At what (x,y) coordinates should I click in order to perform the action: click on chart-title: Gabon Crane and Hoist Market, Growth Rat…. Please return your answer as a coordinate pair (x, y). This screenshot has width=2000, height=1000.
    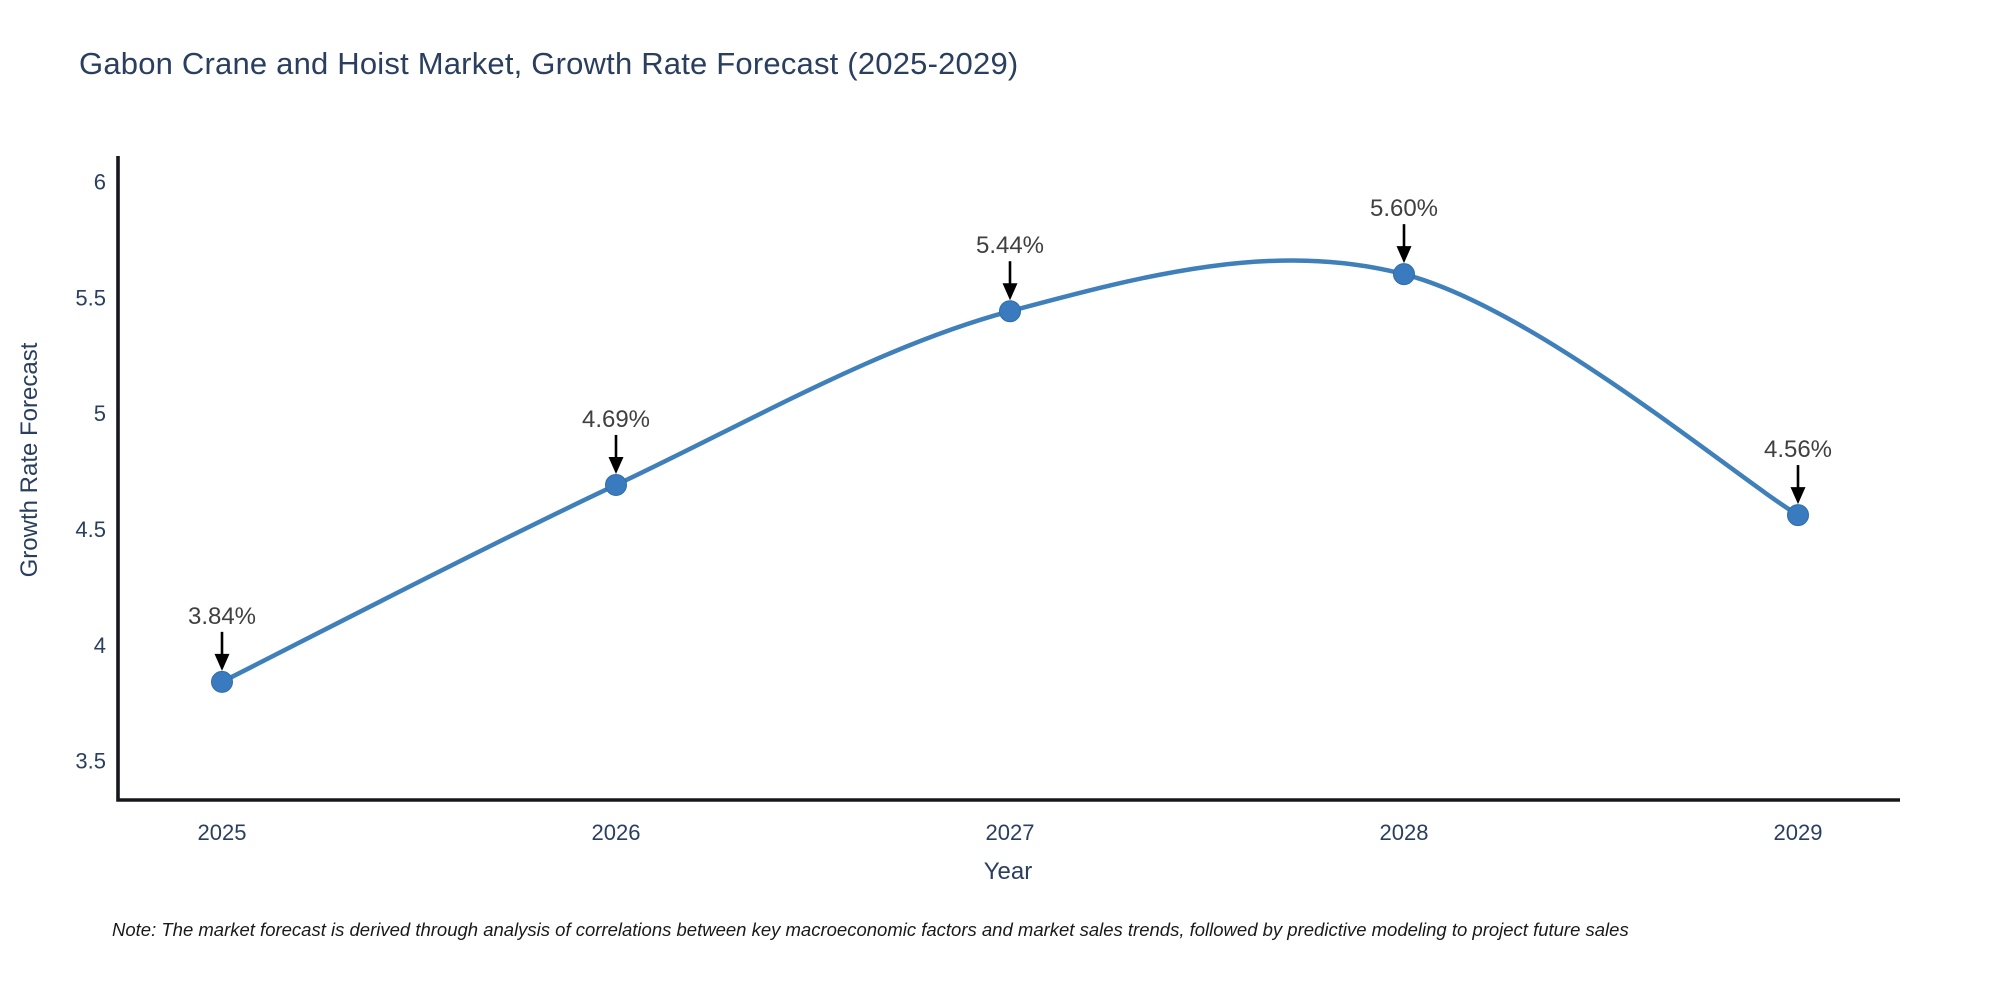
    Looking at the image, I should click on (549, 63).